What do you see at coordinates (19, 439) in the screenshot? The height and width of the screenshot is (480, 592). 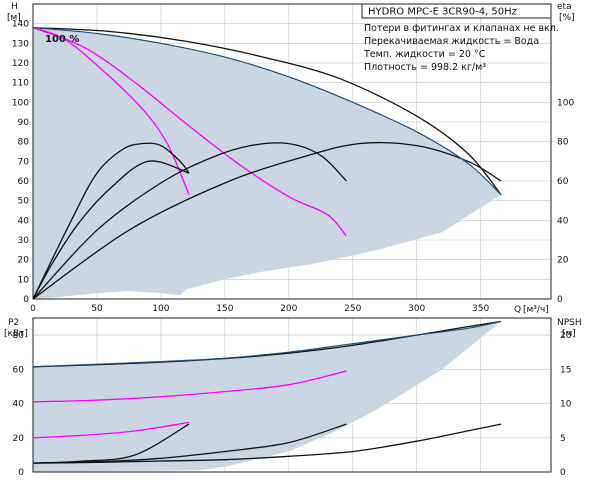 I see `p2-tick-label: 20` at bounding box center [19, 439].